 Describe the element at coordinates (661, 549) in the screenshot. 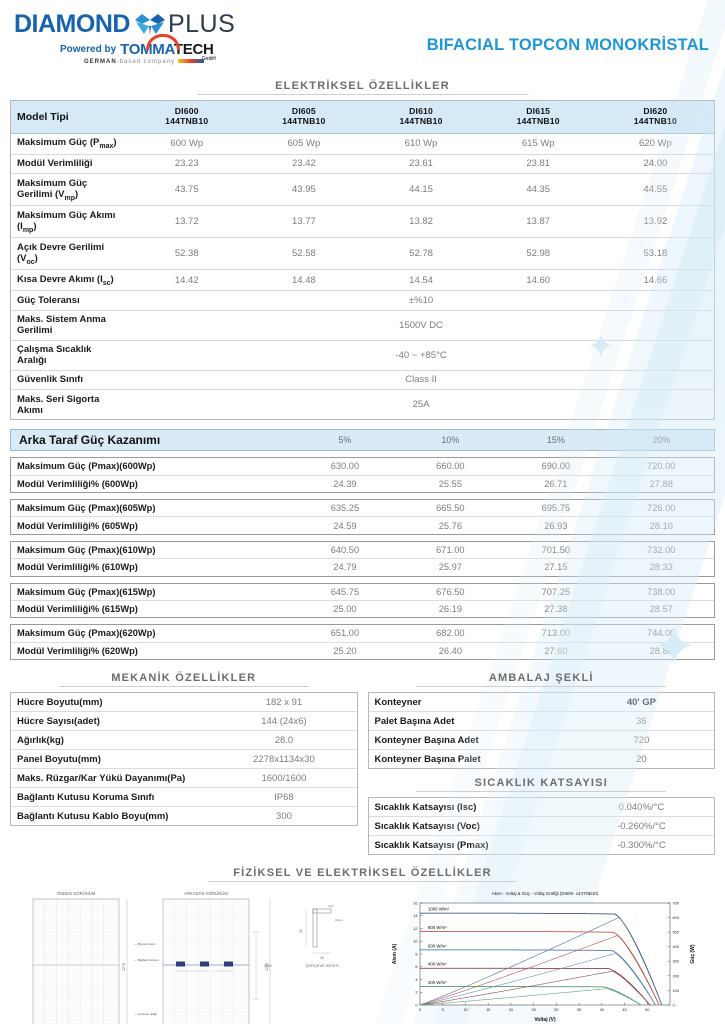

I see `cell-value: 732.00` at that location.